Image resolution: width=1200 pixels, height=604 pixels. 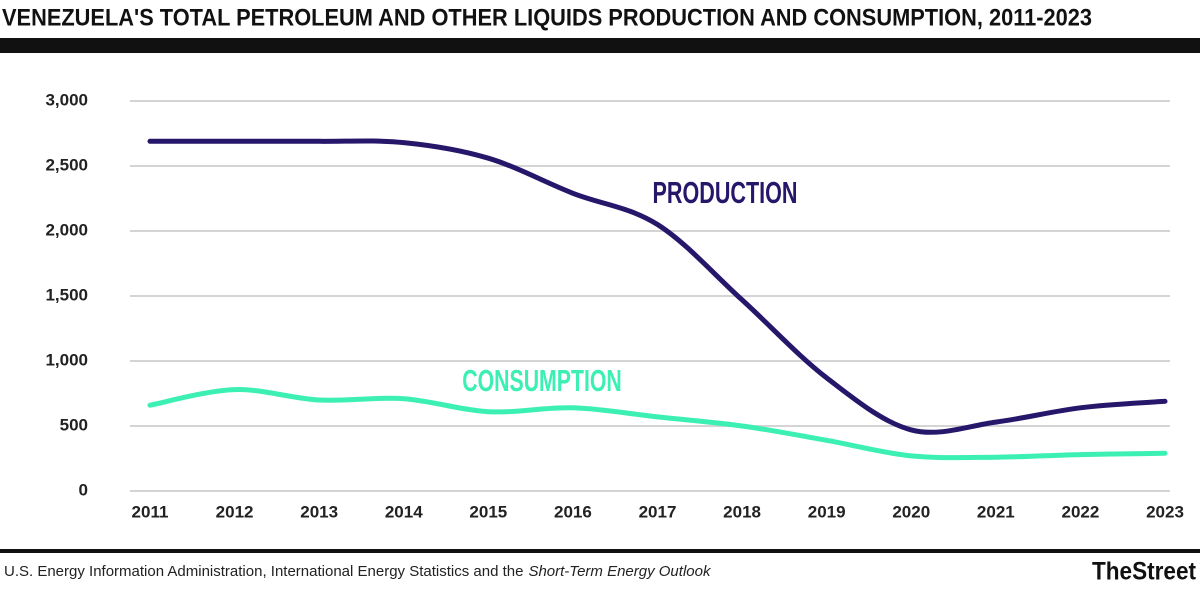 I want to click on x-tick-label: 2022, so click(x=1081, y=511).